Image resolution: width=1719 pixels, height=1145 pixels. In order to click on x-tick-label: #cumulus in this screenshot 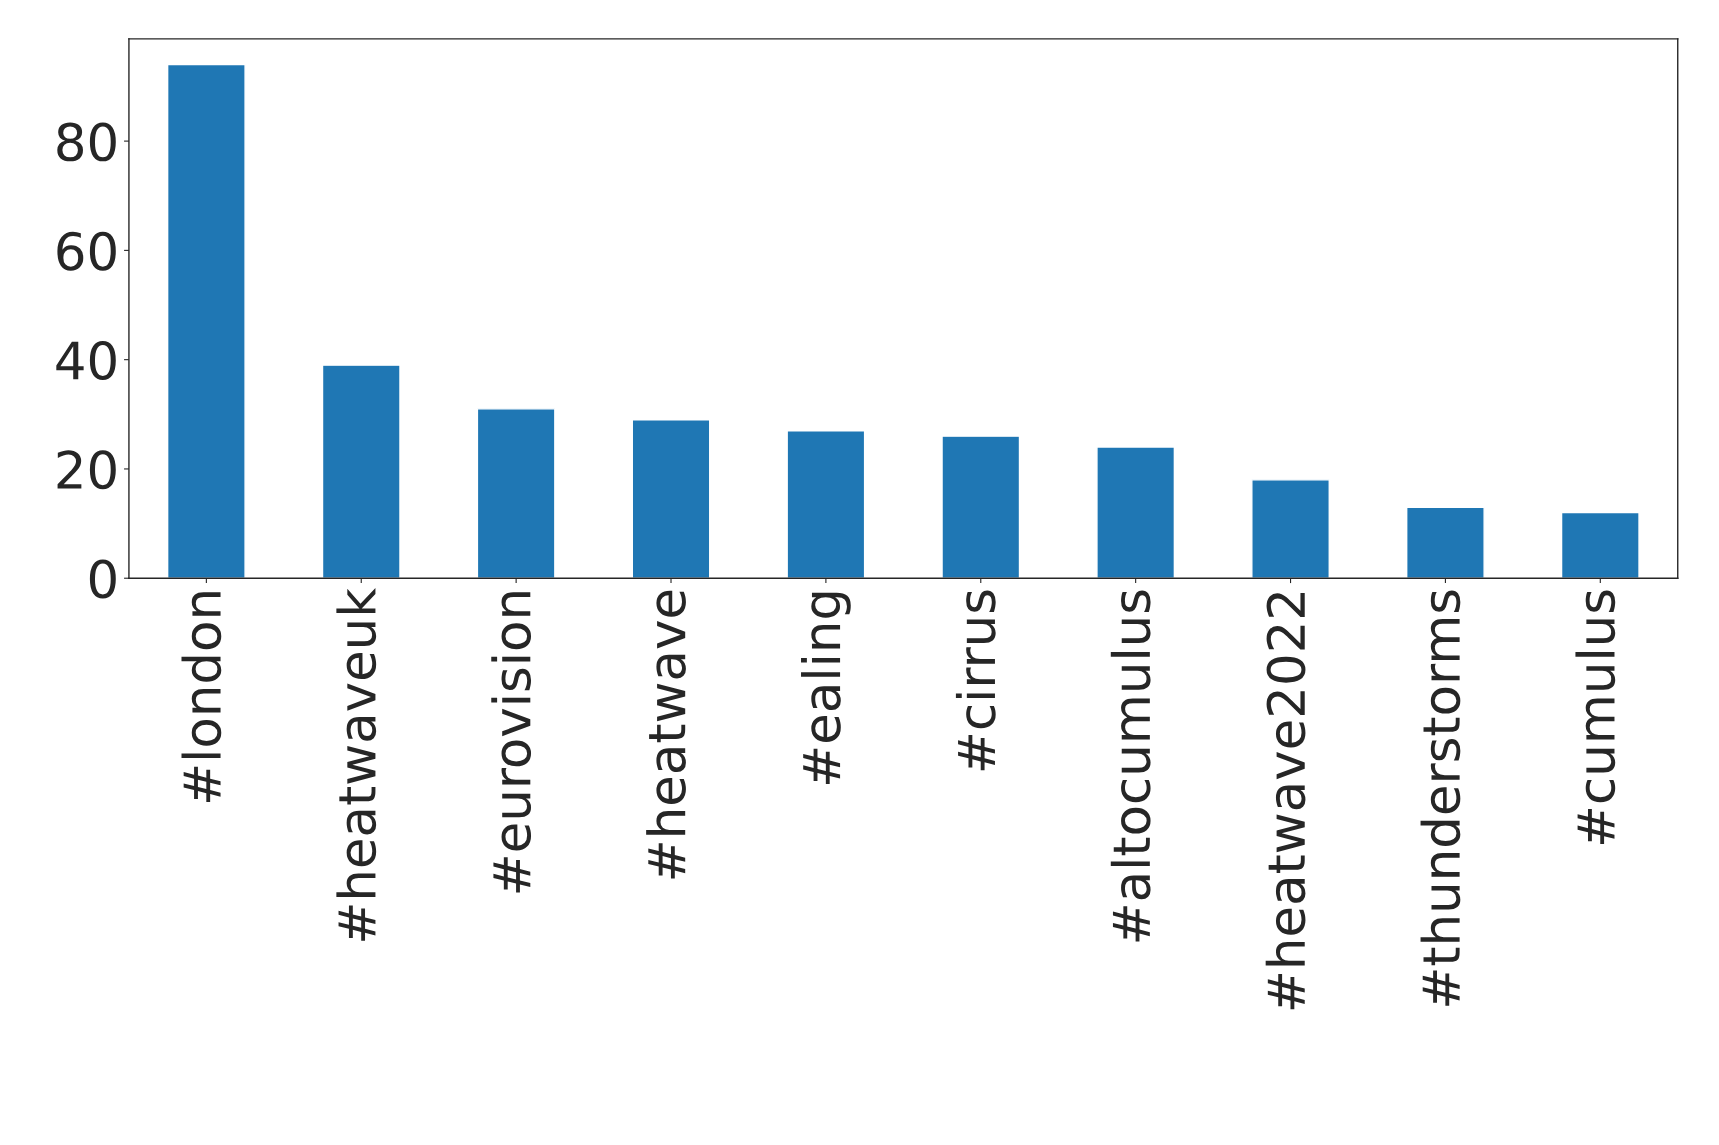, I will do `click(1595, 717)`.